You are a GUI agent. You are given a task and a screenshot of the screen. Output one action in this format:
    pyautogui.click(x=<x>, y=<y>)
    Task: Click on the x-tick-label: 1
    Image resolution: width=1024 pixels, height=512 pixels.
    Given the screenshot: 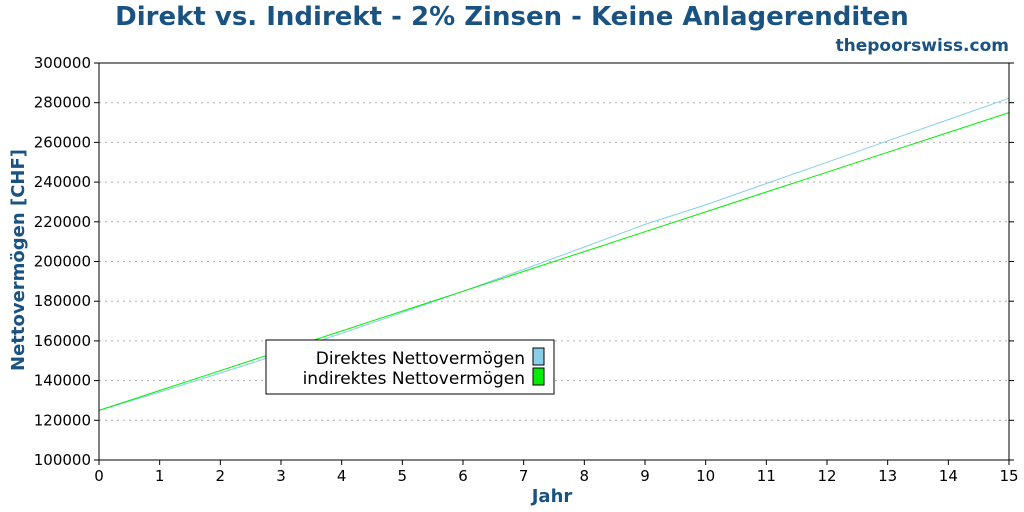 What is the action you would take?
    pyautogui.click(x=160, y=476)
    